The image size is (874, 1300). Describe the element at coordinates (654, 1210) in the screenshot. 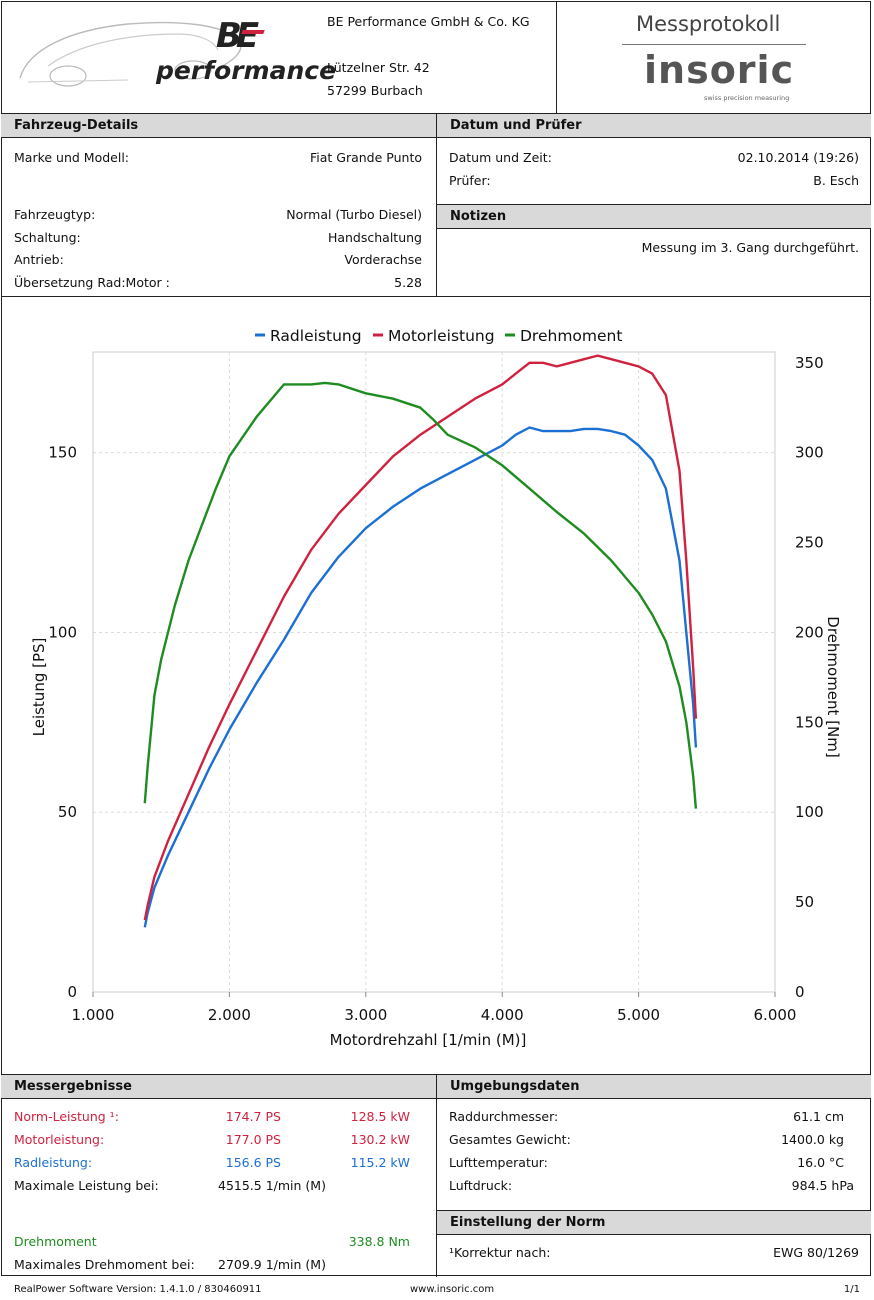

I see `norm-top-rule` at that location.